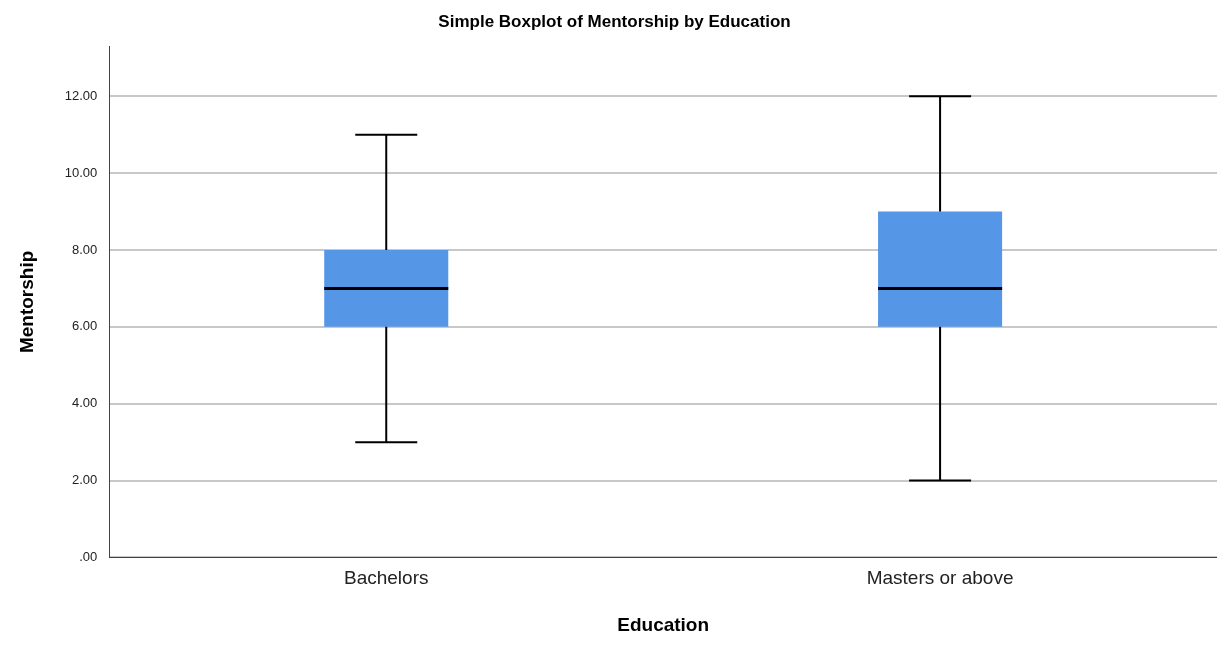 The width and height of the screenshot is (1225, 653). I want to click on y-tick-label: 4.00, so click(85, 403).